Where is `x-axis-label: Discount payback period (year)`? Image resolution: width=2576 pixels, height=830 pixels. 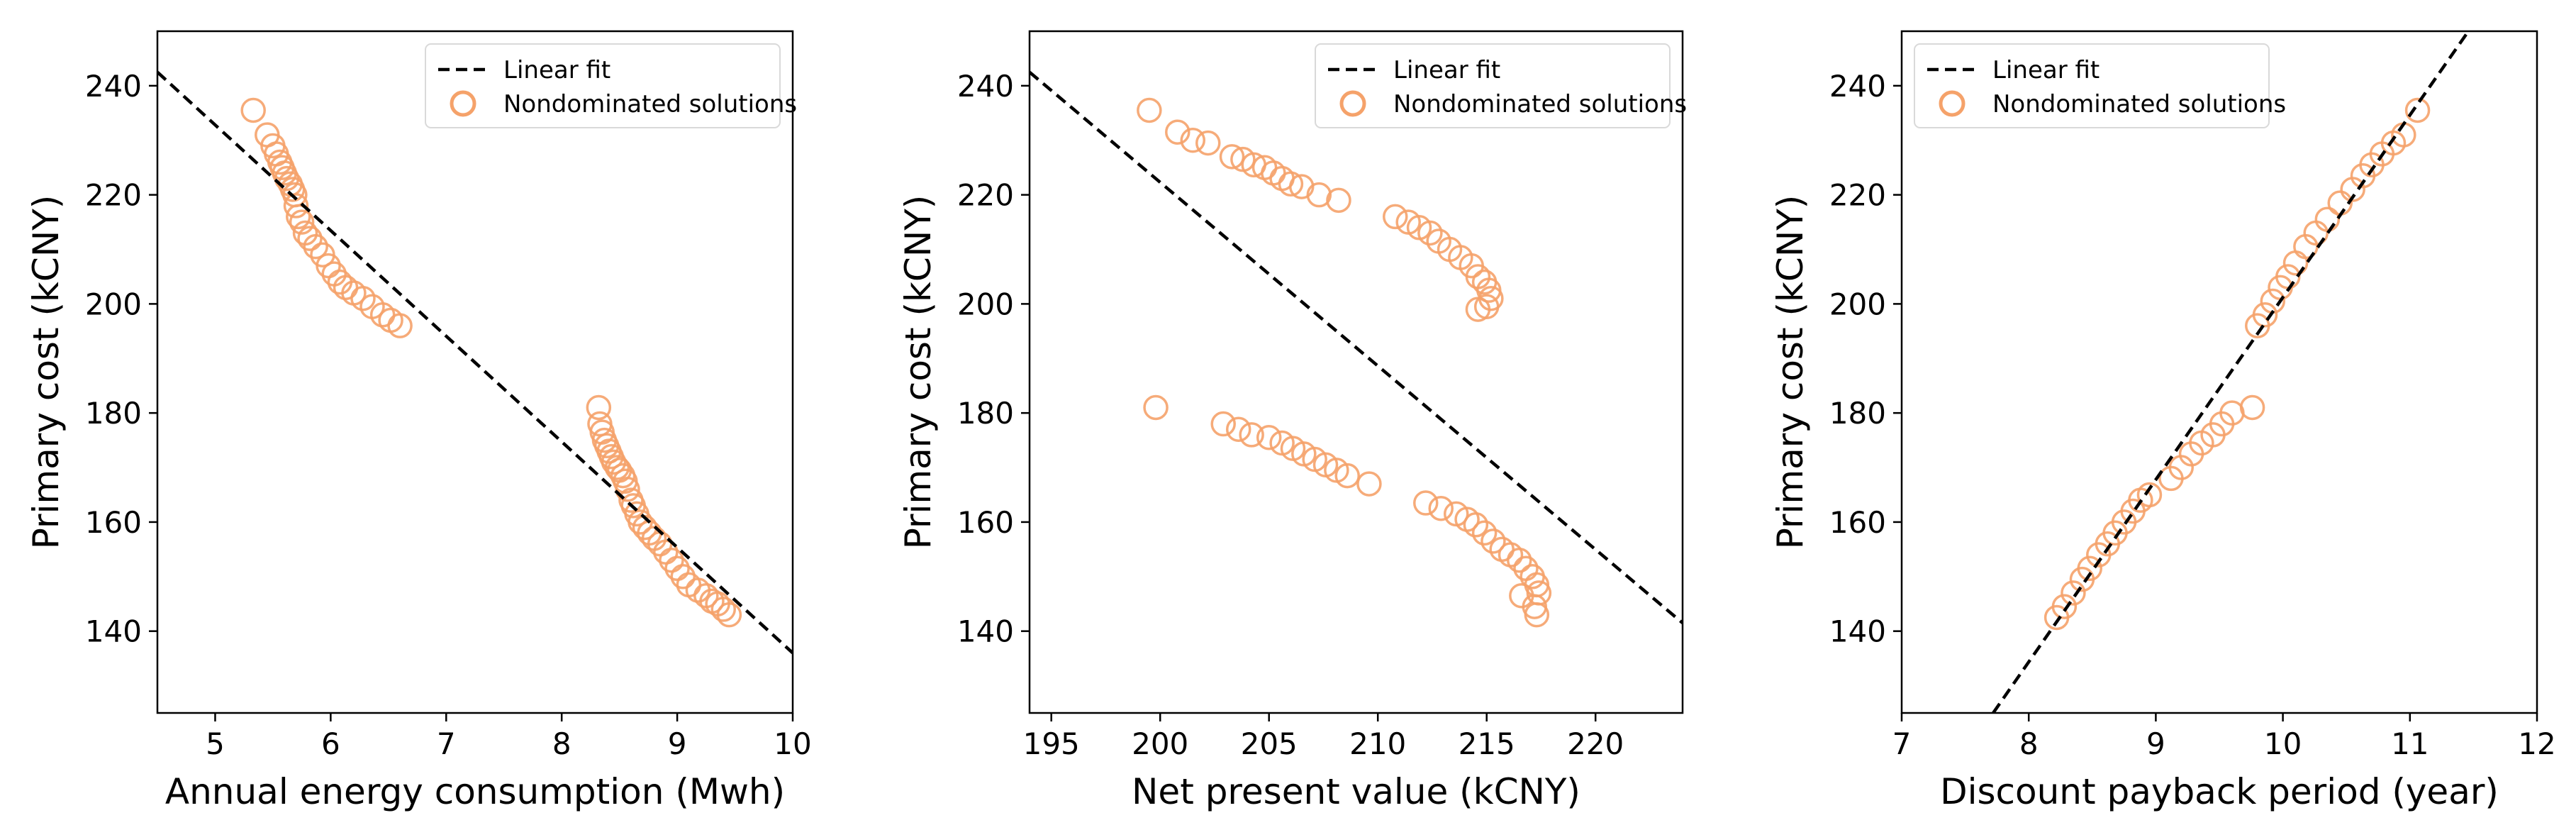 x-axis-label: Discount payback period (year) is located at coordinates (2219, 791).